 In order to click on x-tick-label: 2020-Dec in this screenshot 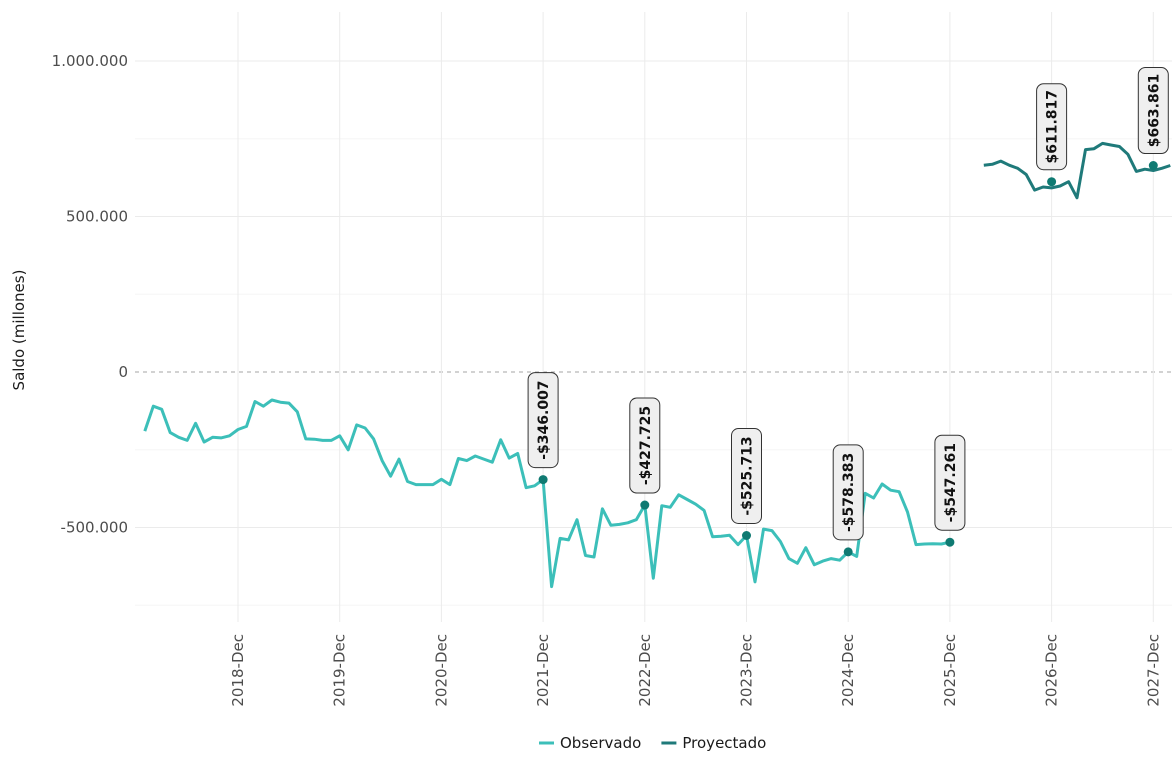, I will do `click(441, 670)`.